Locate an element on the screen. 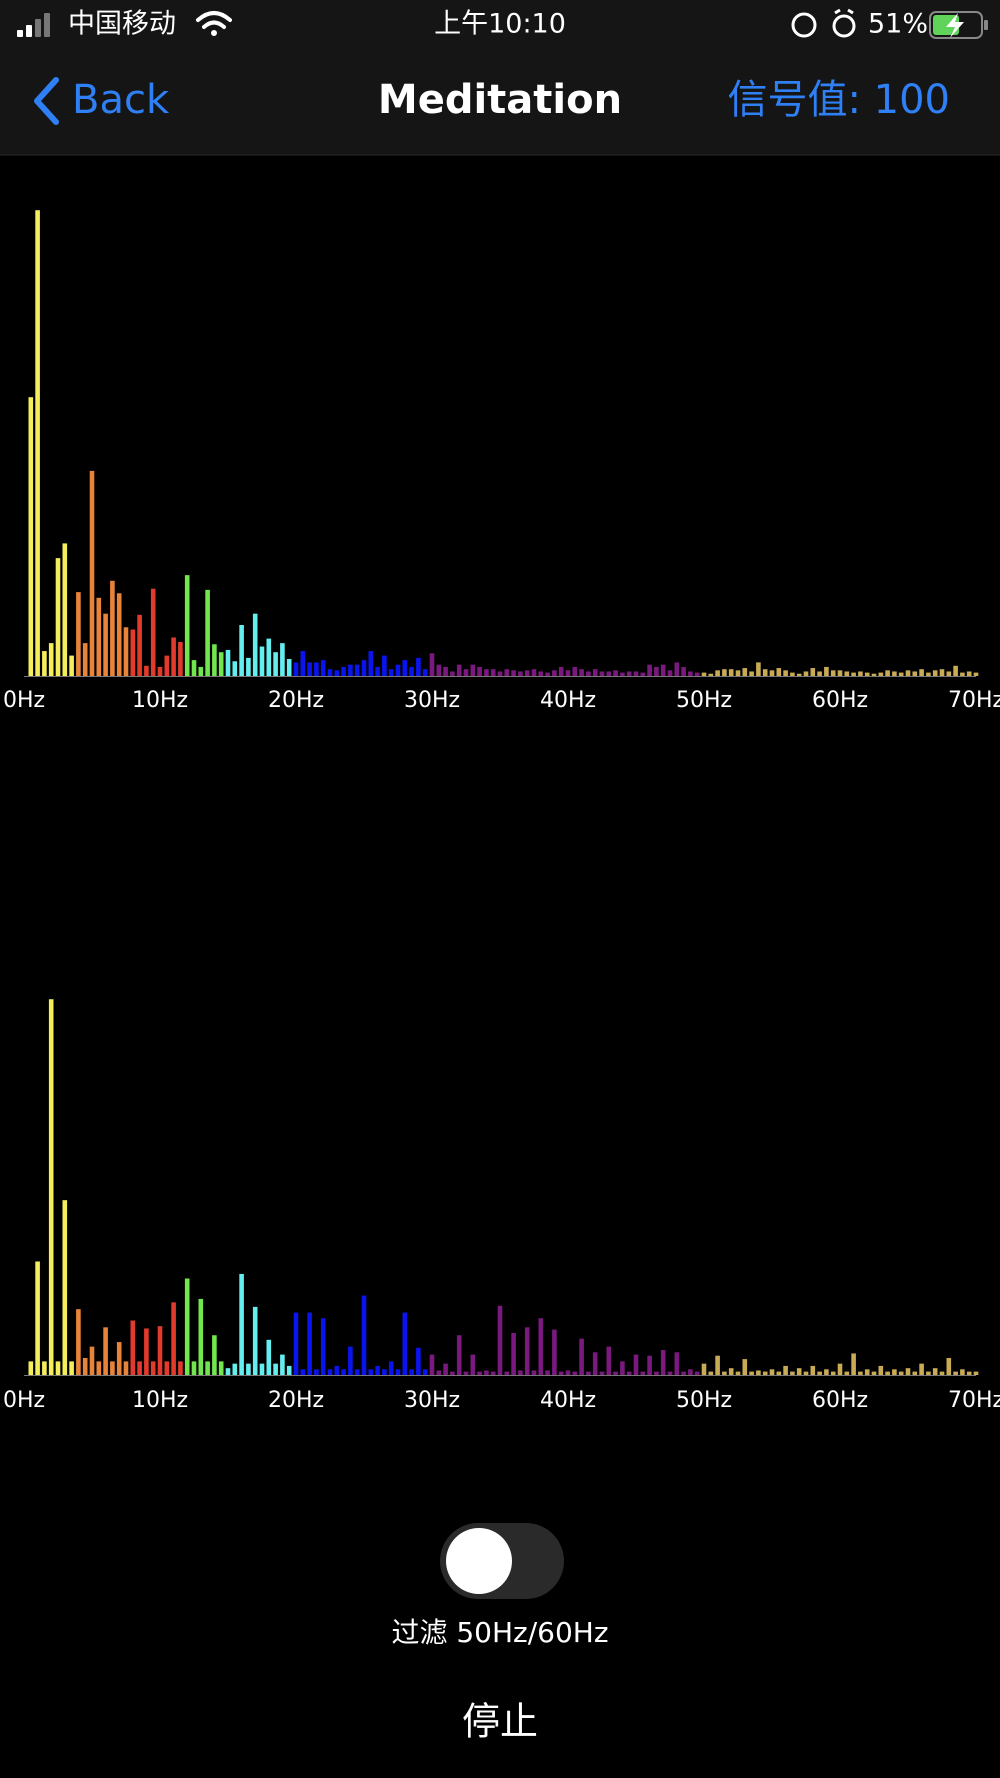 This screenshot has width=1000, height=1778. x-tick-label: 70Hz is located at coordinates (974, 700).